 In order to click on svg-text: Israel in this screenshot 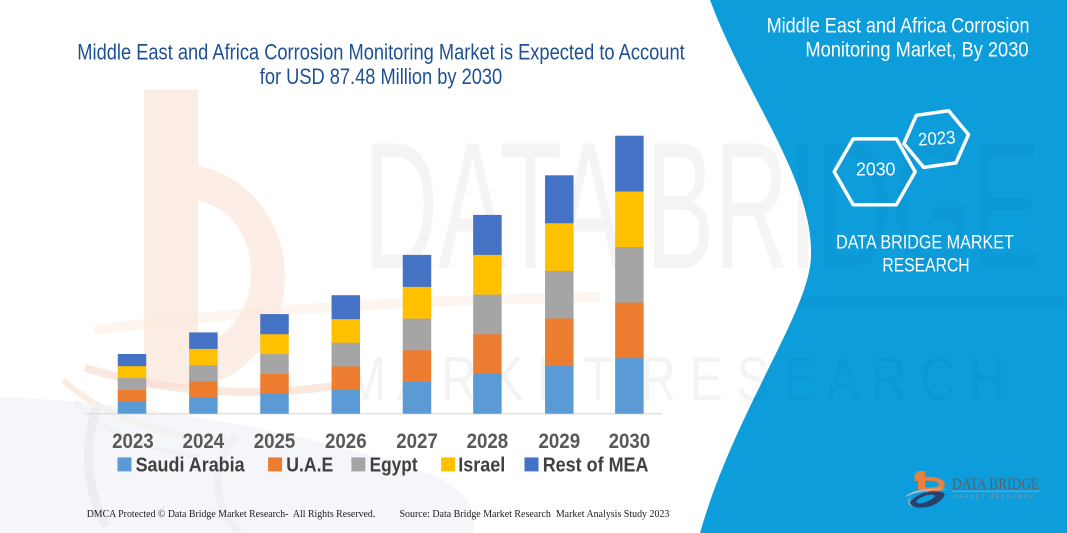, I will do `click(481, 464)`.